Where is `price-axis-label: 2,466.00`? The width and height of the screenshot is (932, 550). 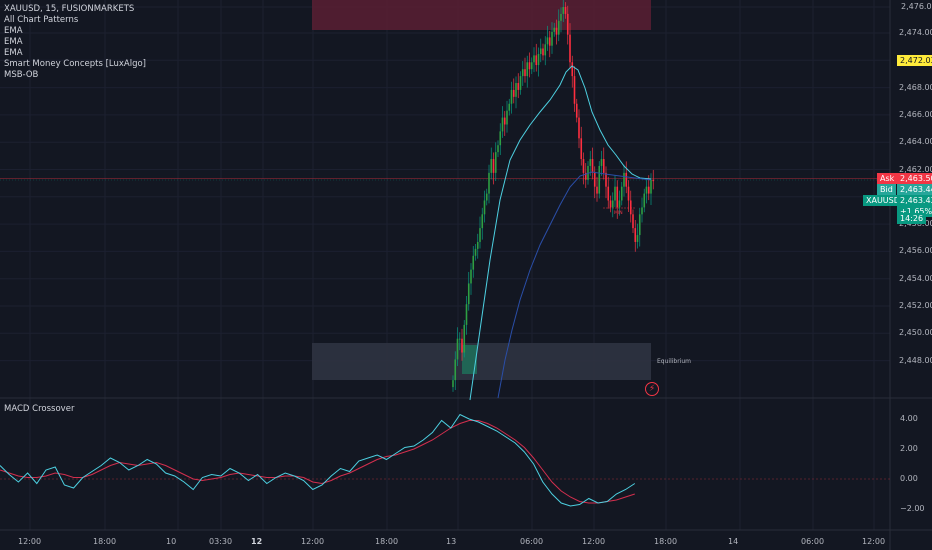
price-axis-label: 2,466.00 is located at coordinates (915, 114).